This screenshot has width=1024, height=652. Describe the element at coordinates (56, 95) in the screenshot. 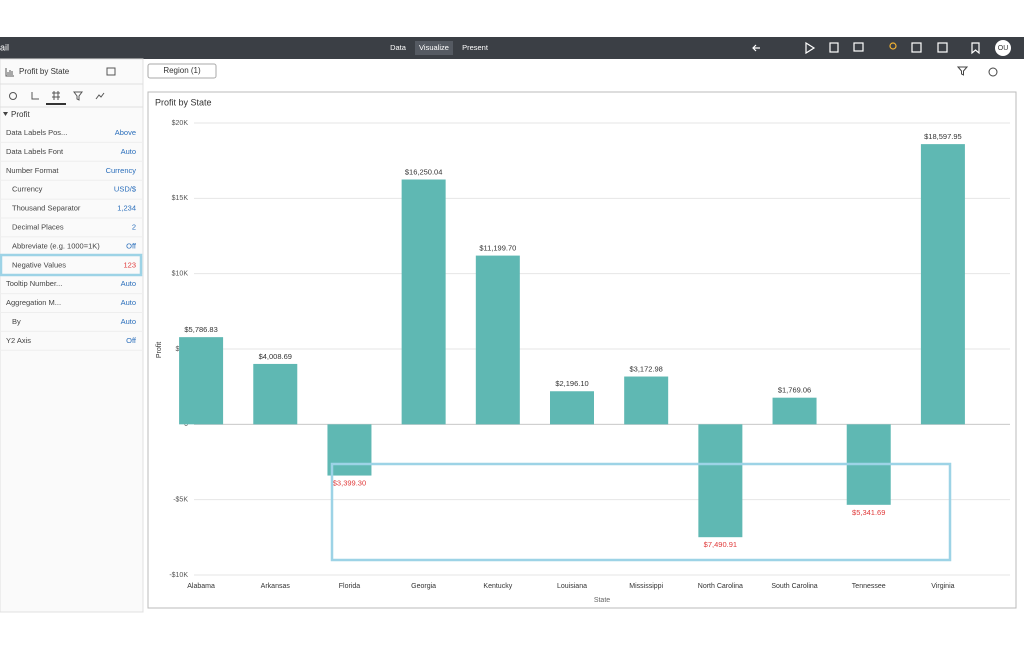

I see `values-tab` at that location.